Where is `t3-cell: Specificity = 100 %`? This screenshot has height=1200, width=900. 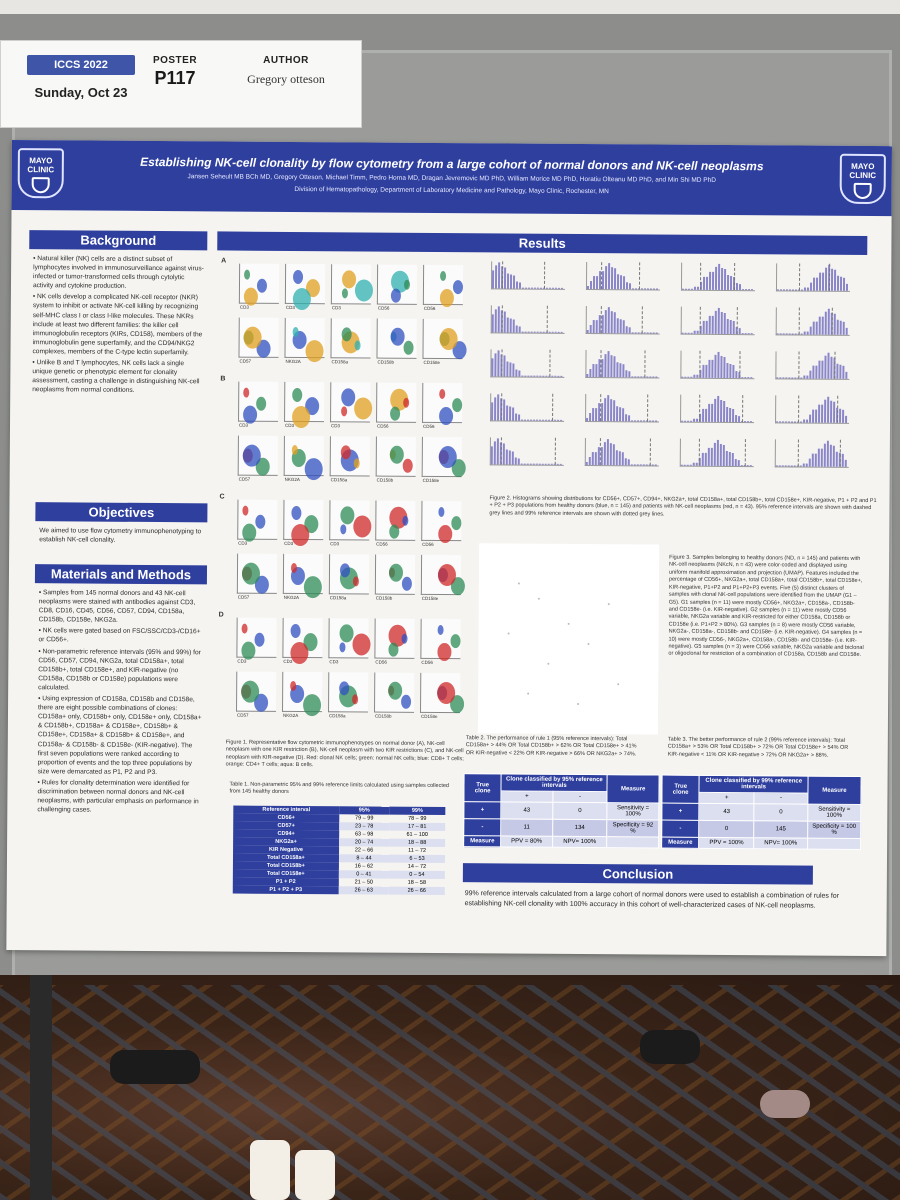
t3-cell: Specificity = 100 % is located at coordinates (834, 830).